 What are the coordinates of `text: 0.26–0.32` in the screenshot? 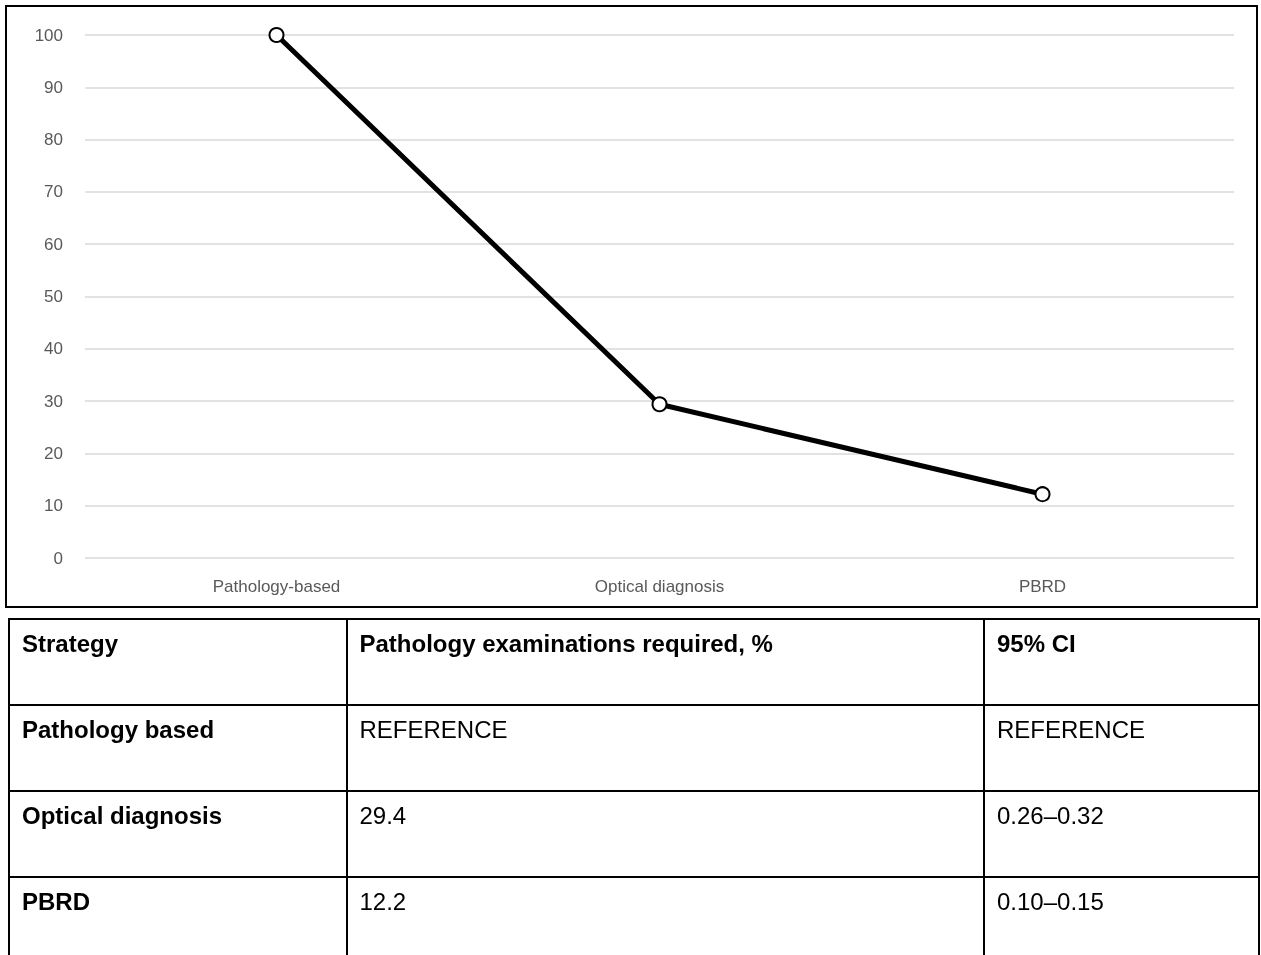 It's located at (1121, 834).